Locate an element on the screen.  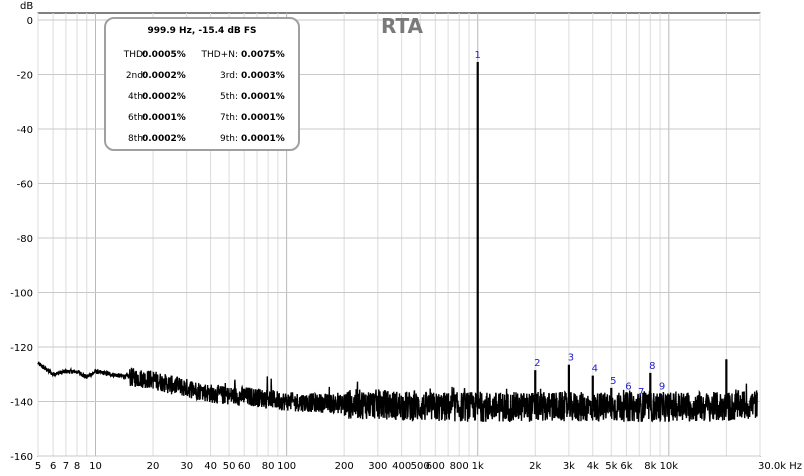
y-axis-unit: dB is located at coordinates (26, 6).